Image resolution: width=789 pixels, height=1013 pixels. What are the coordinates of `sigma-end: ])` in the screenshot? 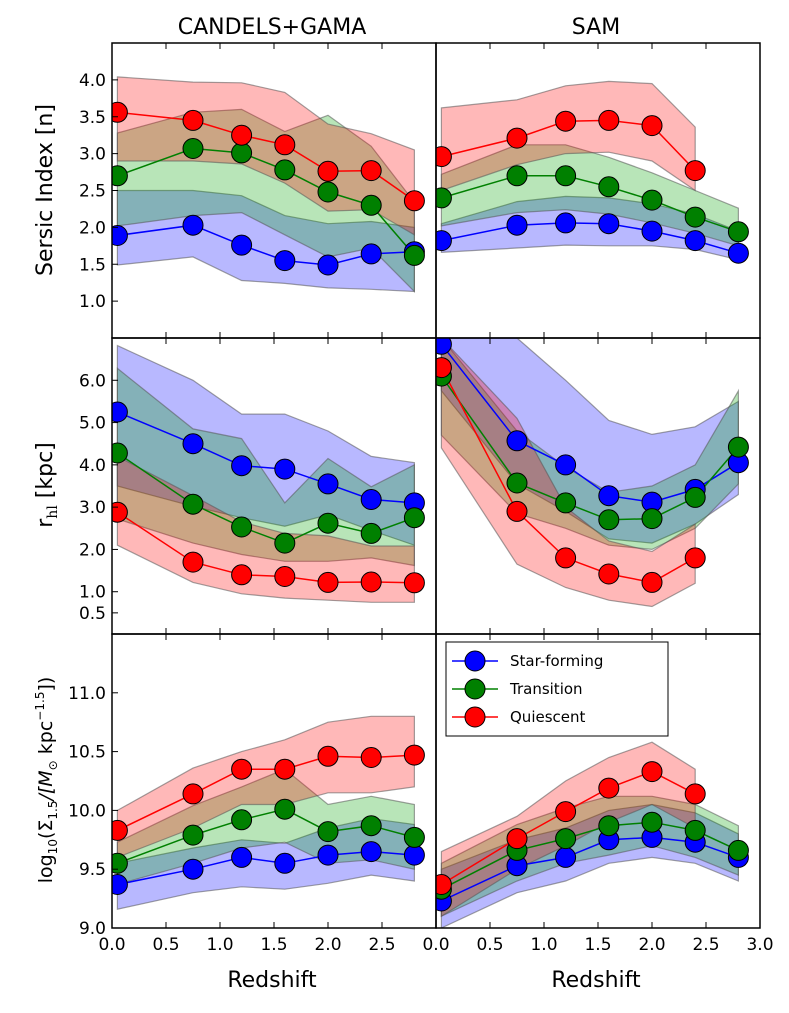 It's located at (46, 684).